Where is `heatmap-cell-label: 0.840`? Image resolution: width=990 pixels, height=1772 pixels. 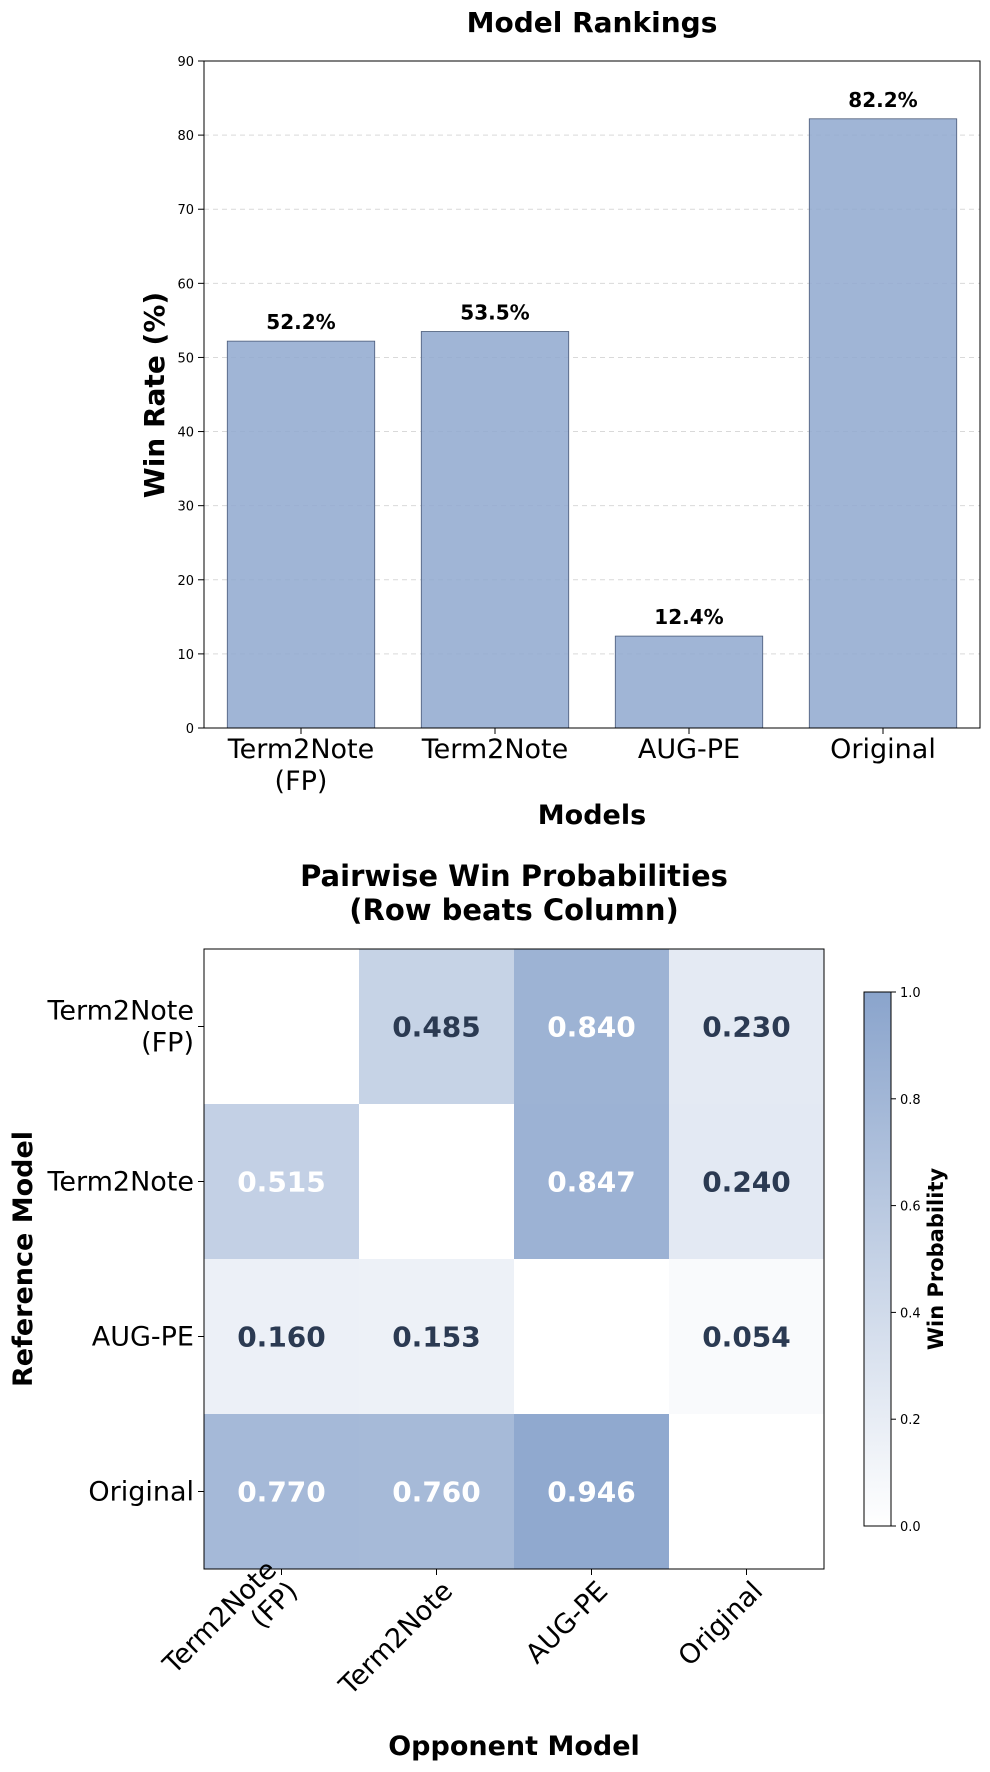 heatmap-cell-label: 0.840 is located at coordinates (591, 1027).